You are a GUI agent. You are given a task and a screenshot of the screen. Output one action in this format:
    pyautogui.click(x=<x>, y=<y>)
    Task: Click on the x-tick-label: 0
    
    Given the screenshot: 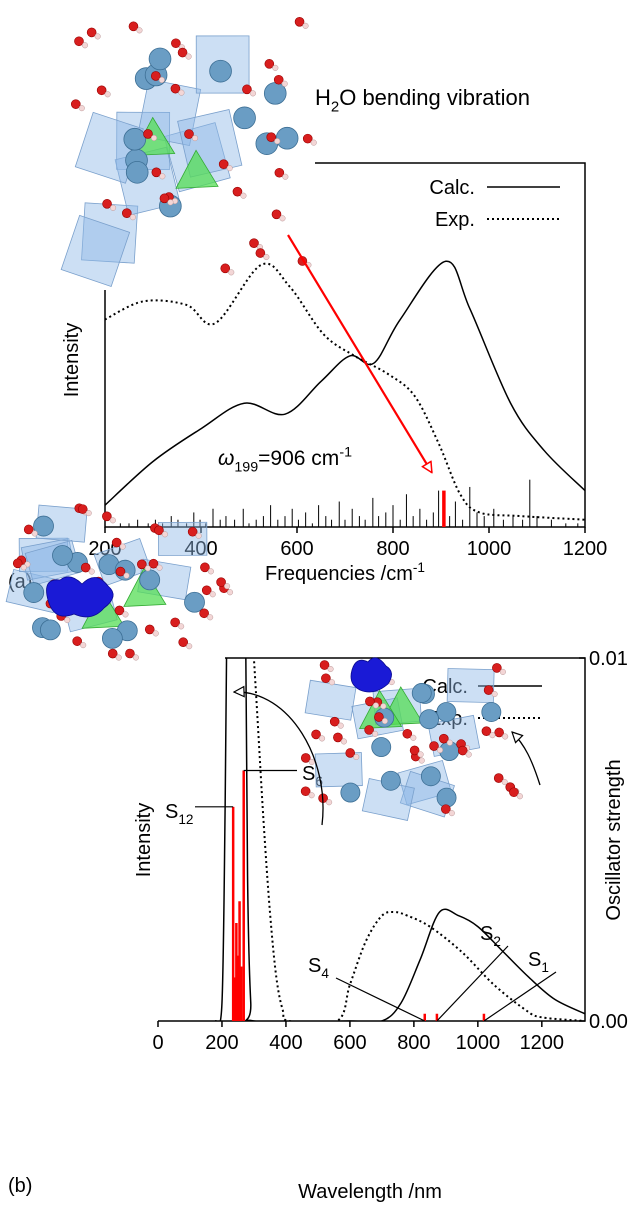 What is the action you would take?
    pyautogui.click(x=157, y=1043)
    